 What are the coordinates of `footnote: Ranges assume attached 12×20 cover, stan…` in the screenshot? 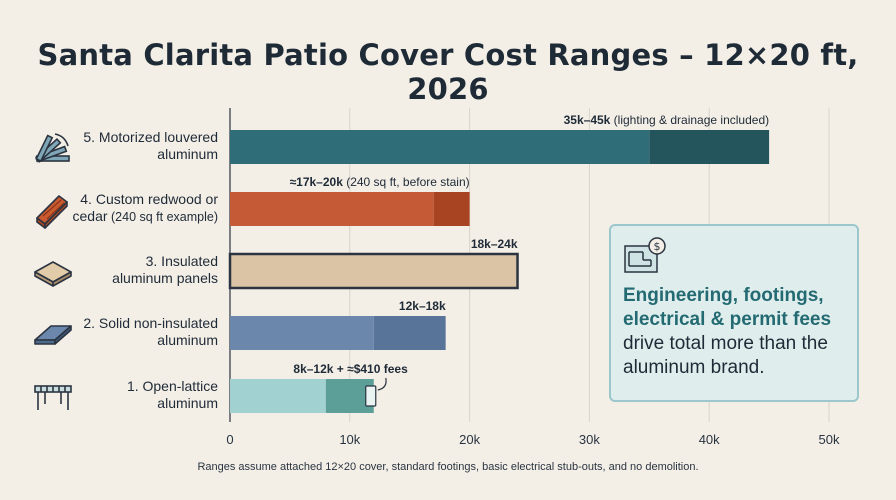 It's located at (448, 467).